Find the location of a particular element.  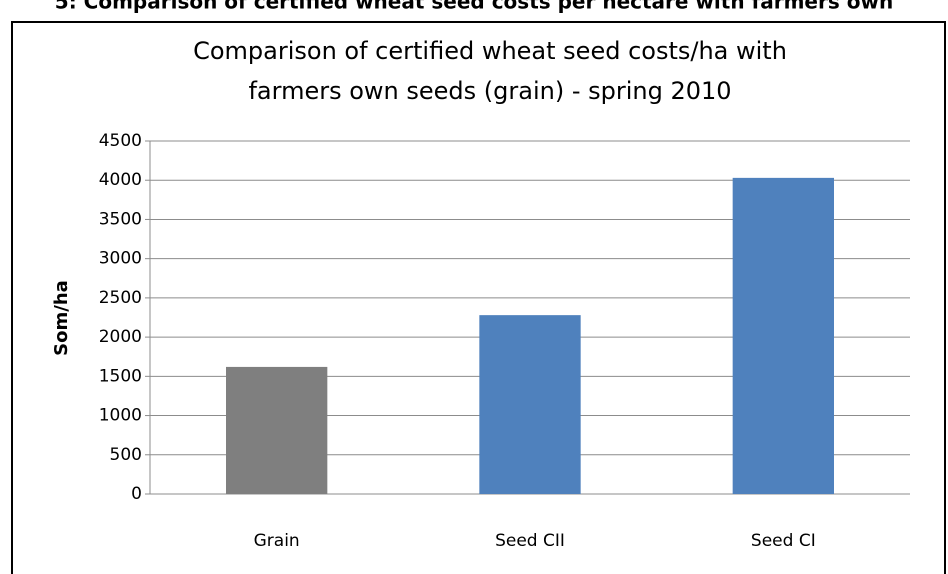

y-tick-label: 0 is located at coordinates (136, 494).